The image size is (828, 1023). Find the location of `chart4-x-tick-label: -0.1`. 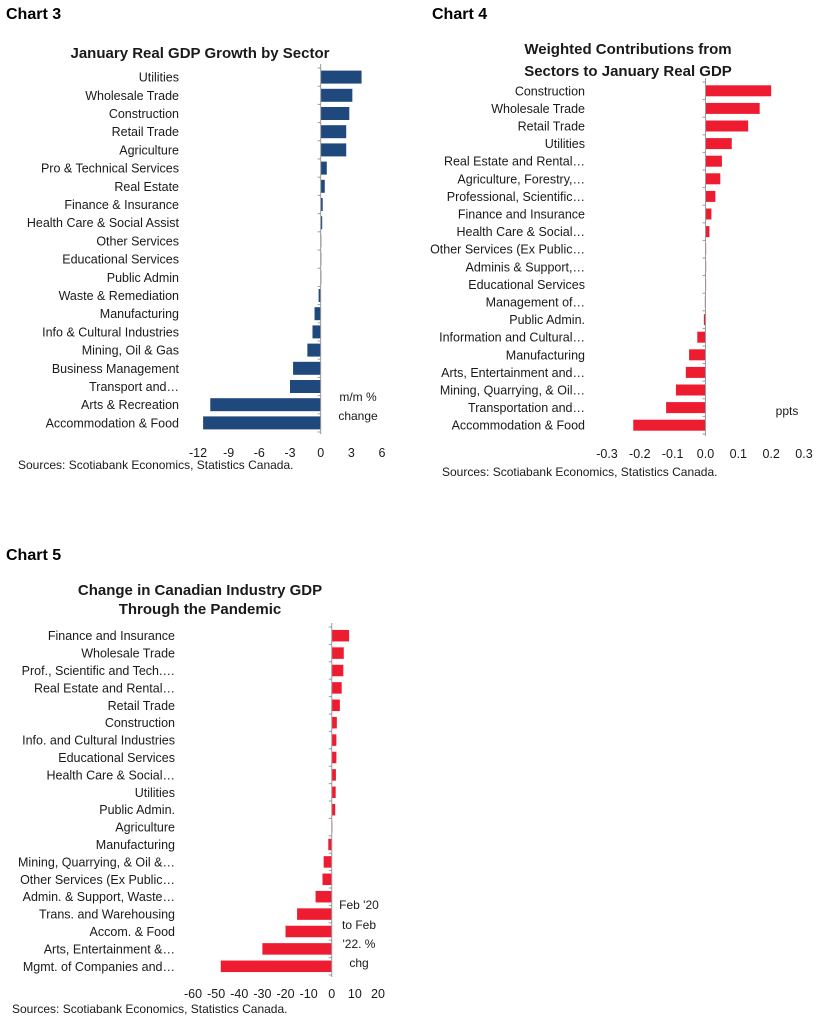

chart4-x-tick-label: -0.1 is located at coordinates (673, 454).